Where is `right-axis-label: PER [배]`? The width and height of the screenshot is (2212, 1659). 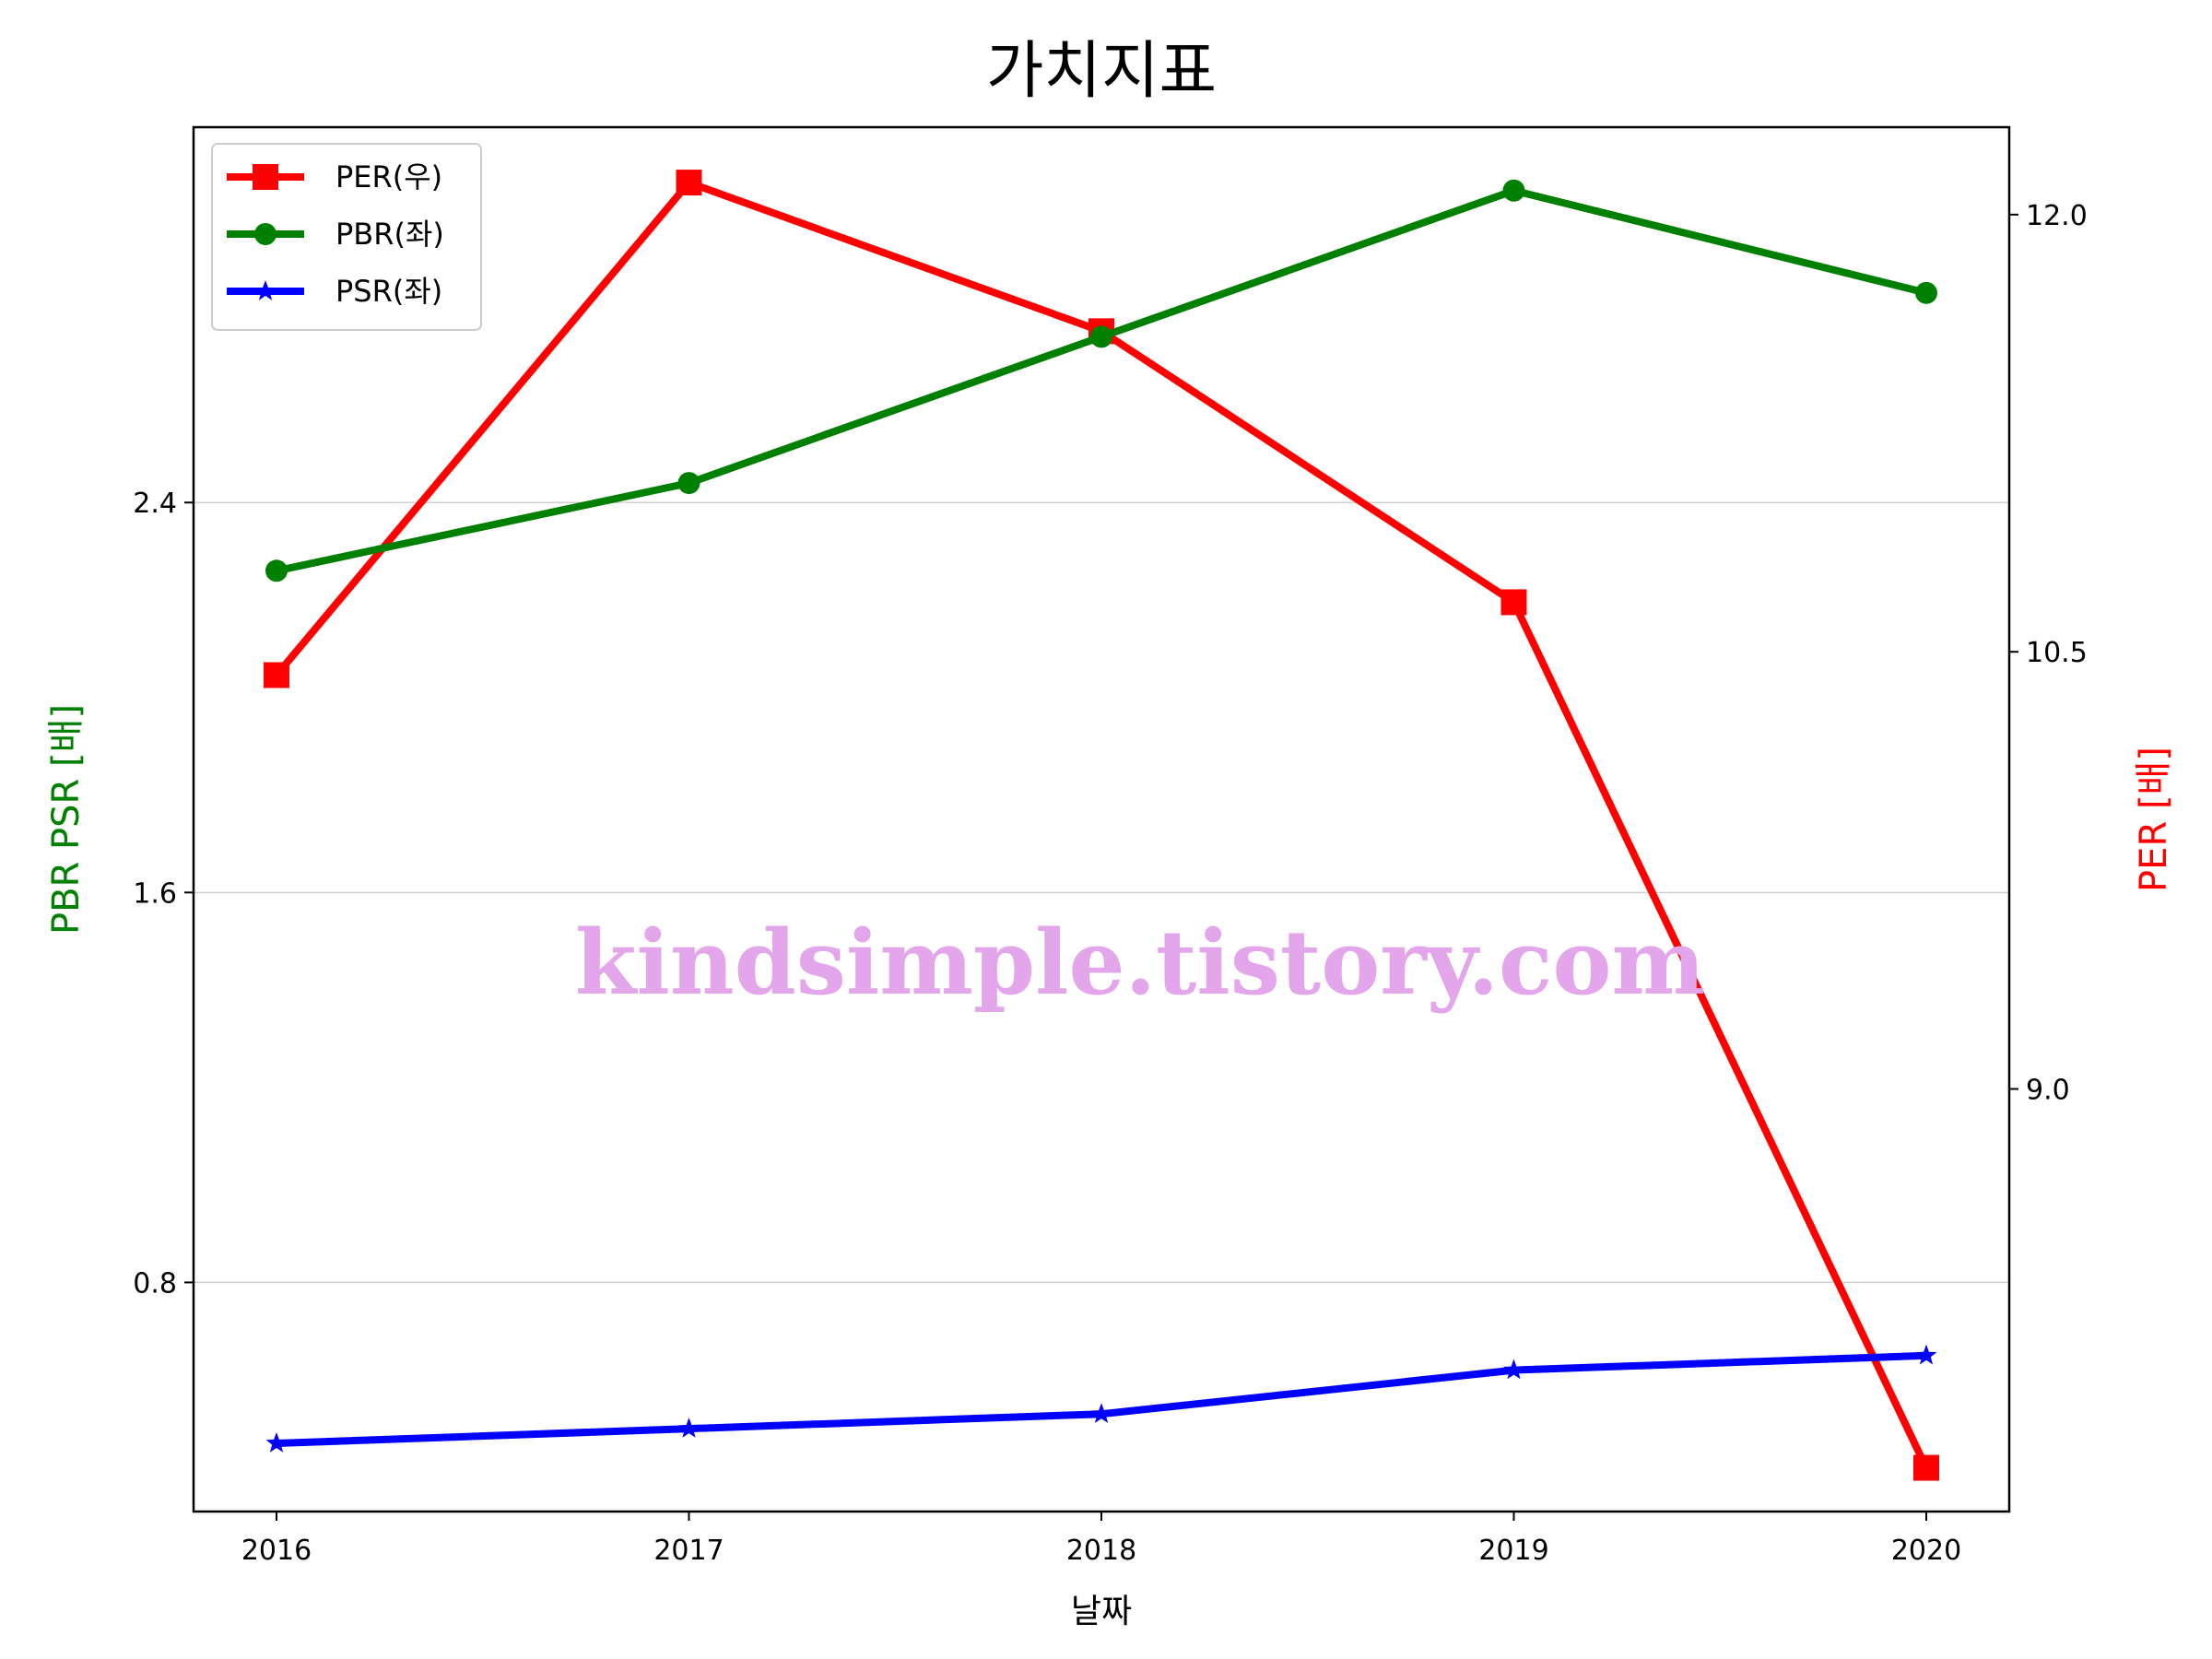
right-axis-label: PER [배] is located at coordinates (2154, 819).